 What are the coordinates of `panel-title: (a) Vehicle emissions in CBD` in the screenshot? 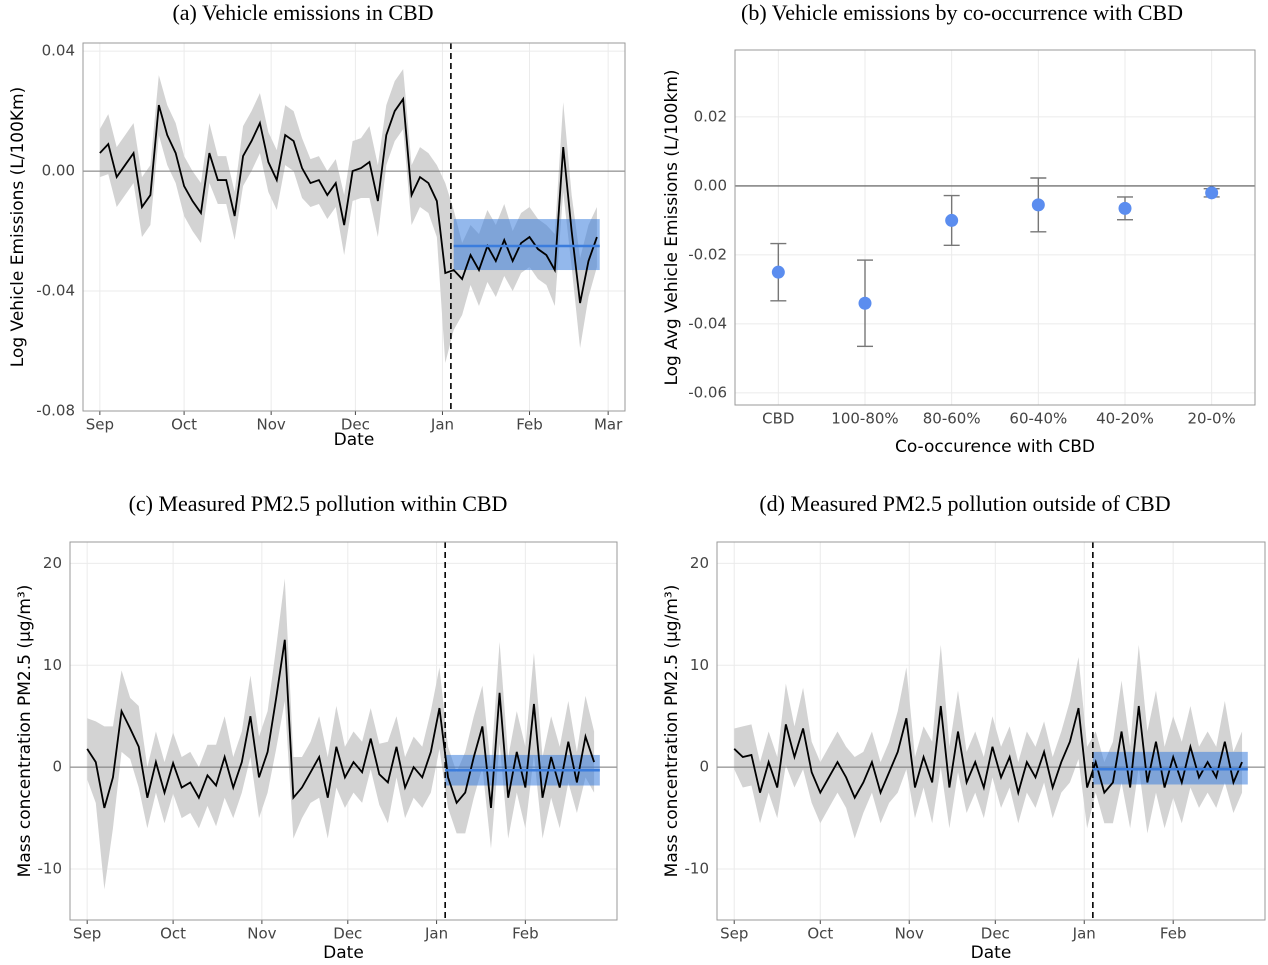 It's located at (302, 12).